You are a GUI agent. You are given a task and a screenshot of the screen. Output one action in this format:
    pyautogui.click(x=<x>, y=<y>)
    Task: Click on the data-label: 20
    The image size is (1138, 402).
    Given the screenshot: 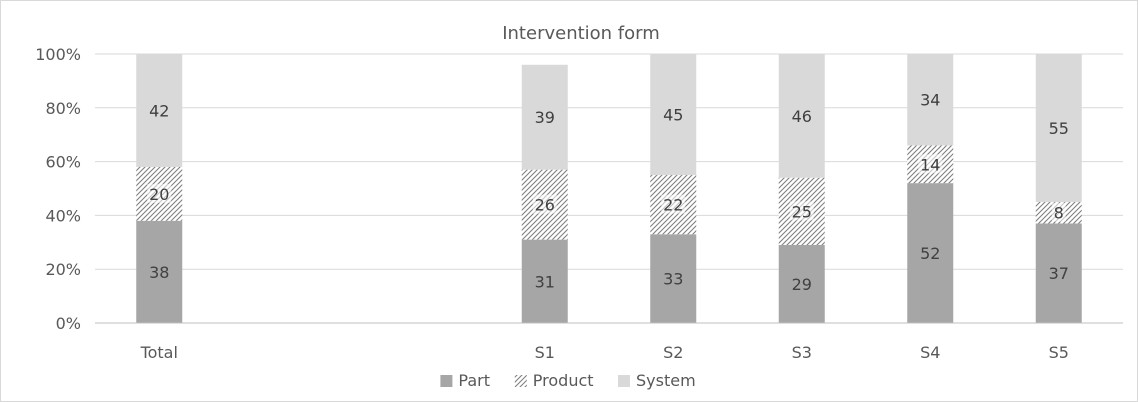 What is the action you would take?
    pyautogui.click(x=159, y=194)
    